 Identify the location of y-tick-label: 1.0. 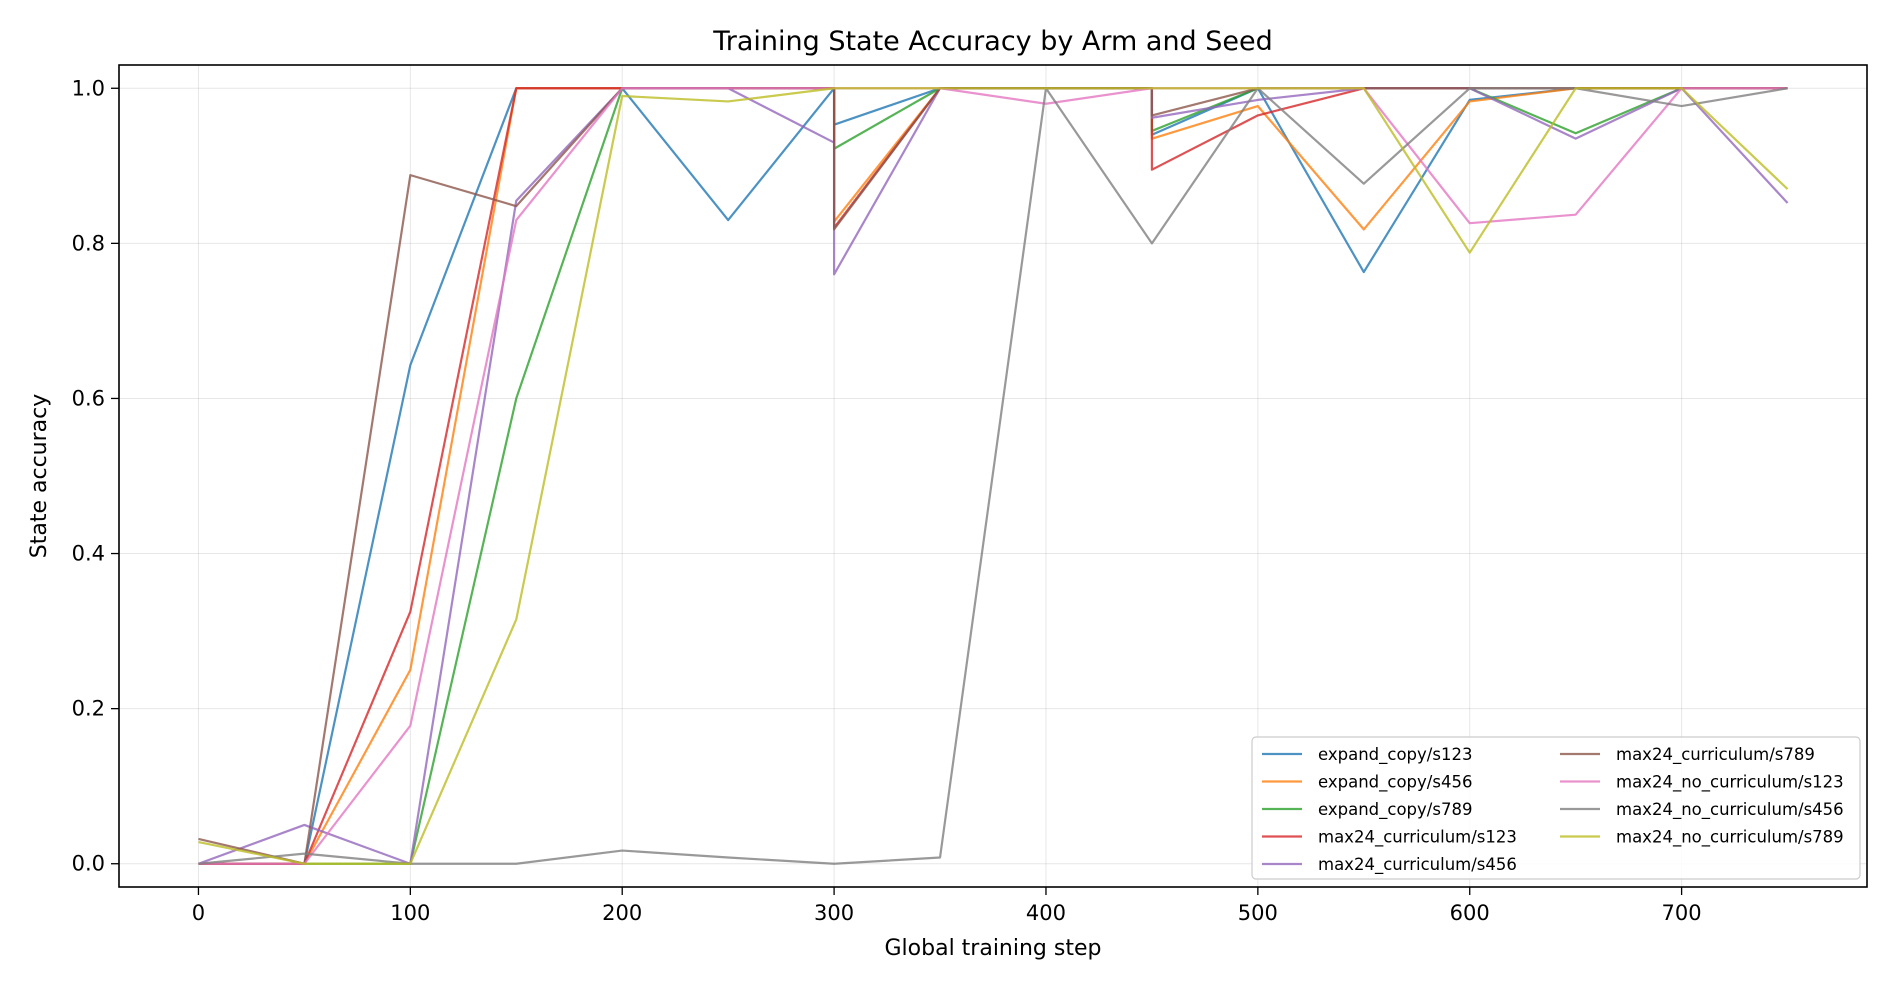
(88, 88).